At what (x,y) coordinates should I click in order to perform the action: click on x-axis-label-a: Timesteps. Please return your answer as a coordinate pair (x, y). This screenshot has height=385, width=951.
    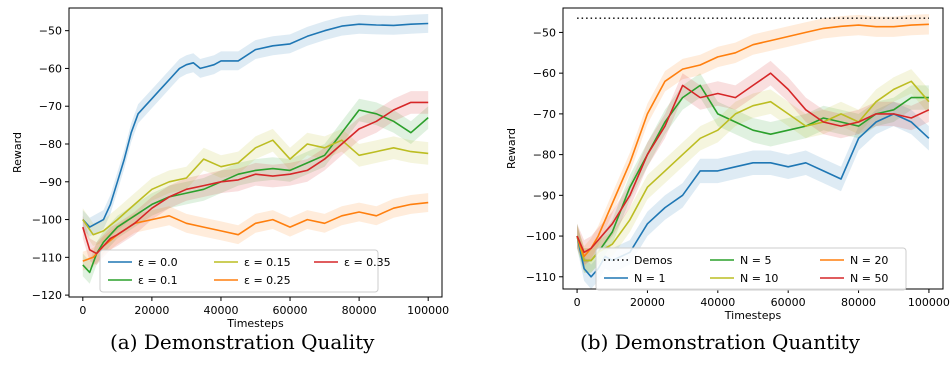
    Looking at the image, I should click on (255, 323).